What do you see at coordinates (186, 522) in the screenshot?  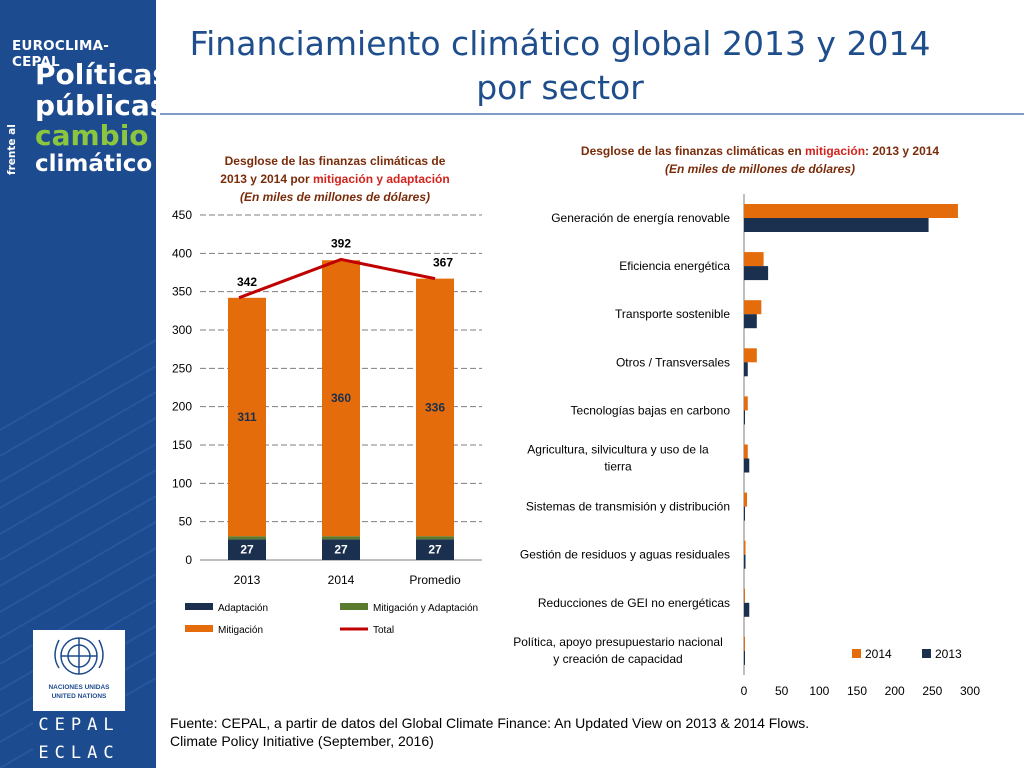 I see `y-tick-label: 50` at bounding box center [186, 522].